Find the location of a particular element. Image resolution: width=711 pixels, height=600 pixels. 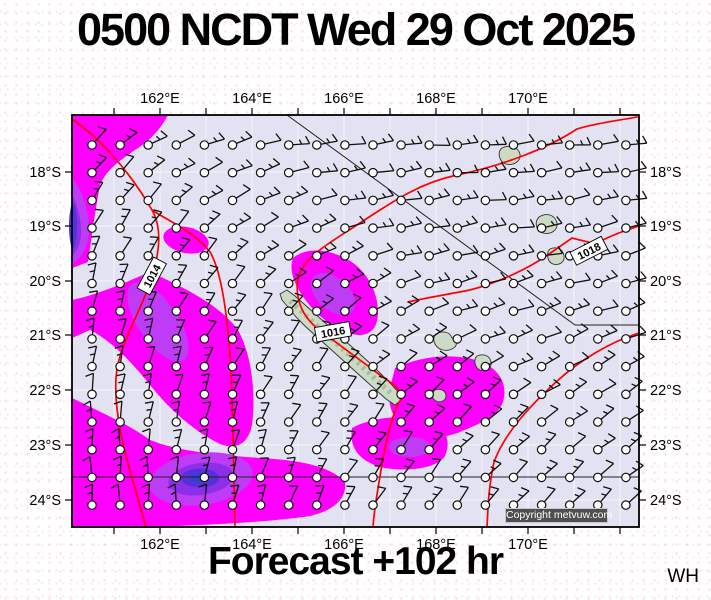

lat-label-right: 22°S is located at coordinates (666, 391).